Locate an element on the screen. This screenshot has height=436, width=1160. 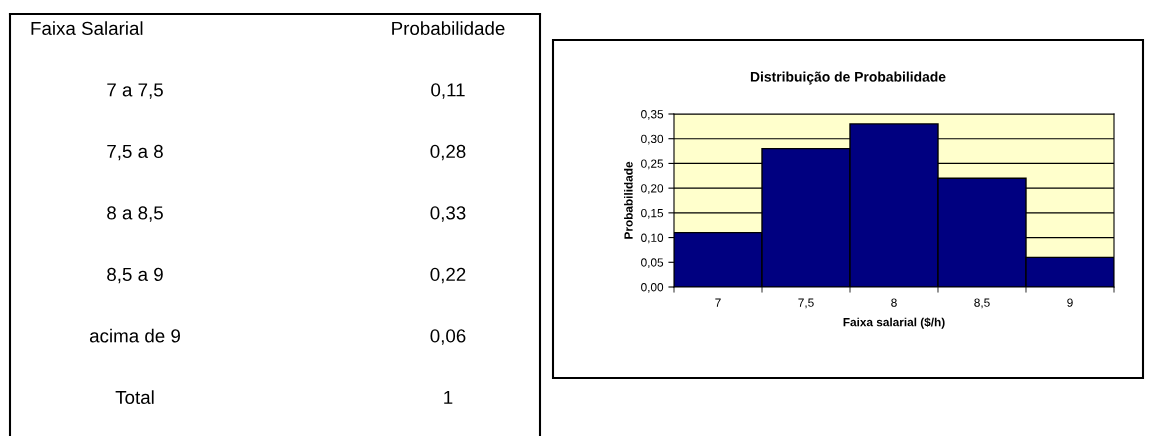
y-tick-label: 0,10 is located at coordinates (652, 238).